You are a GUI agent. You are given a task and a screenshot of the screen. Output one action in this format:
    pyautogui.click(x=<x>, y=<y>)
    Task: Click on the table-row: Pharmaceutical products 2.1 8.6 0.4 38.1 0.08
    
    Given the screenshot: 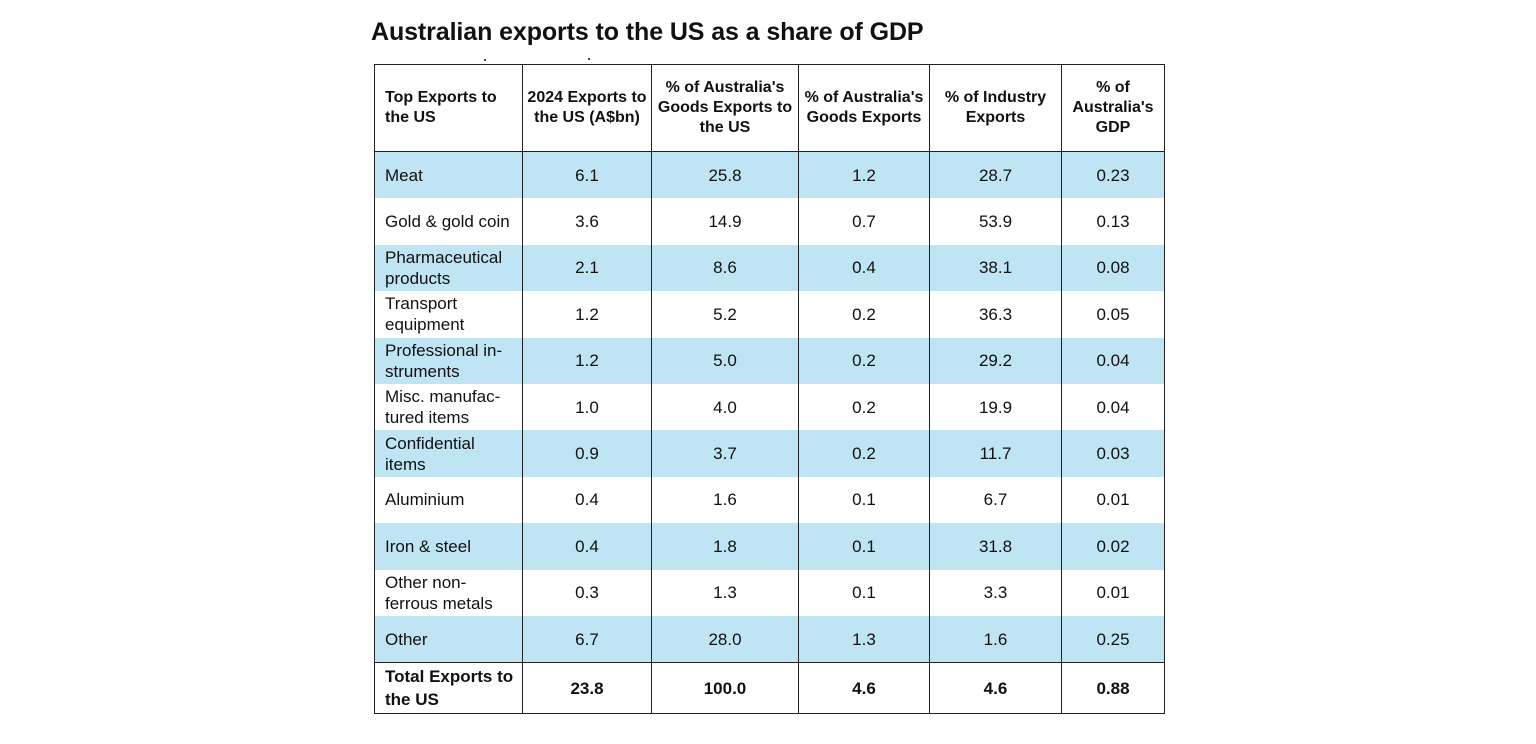 What is the action you would take?
    pyautogui.click(x=769, y=268)
    